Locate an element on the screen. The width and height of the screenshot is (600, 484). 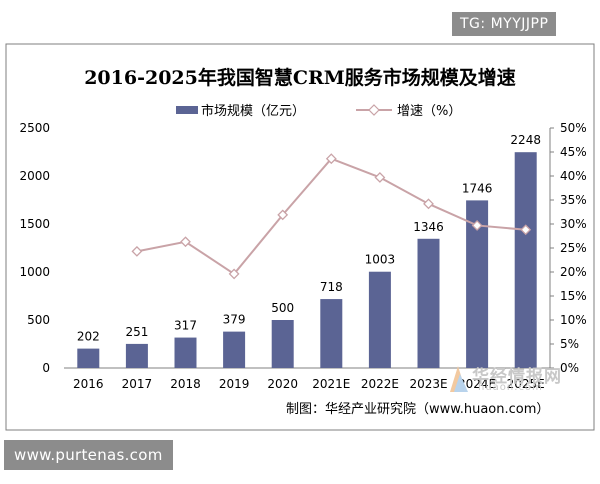
bar-data-label: 317 is located at coordinates (185, 326).